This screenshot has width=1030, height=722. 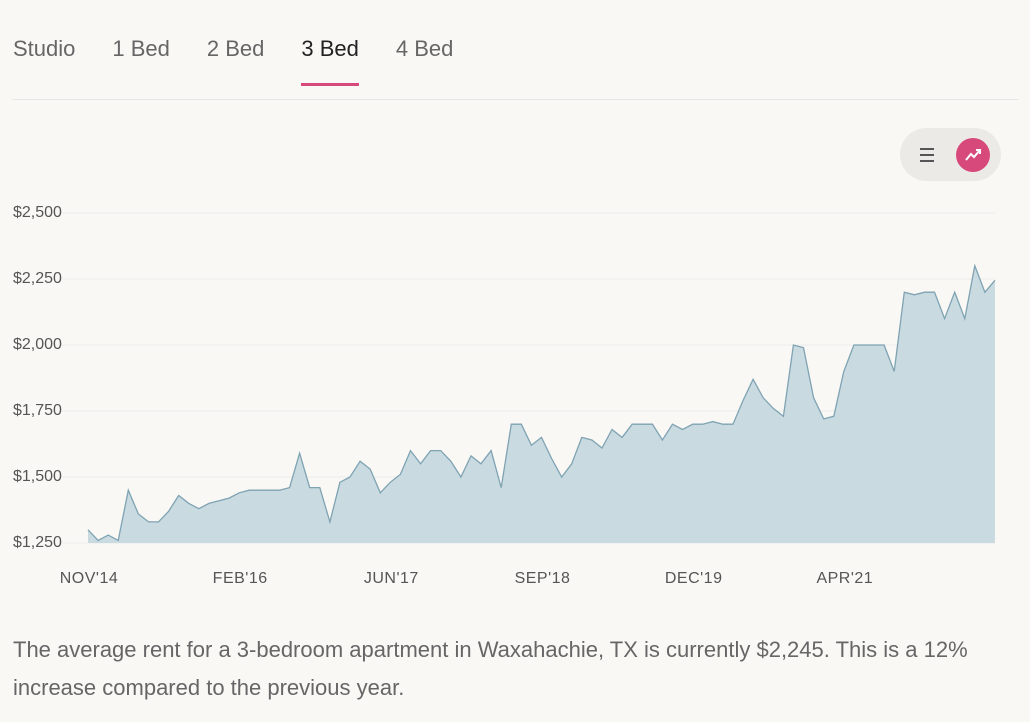 What do you see at coordinates (424, 48) in the screenshot?
I see `tab: 4 Bed` at bounding box center [424, 48].